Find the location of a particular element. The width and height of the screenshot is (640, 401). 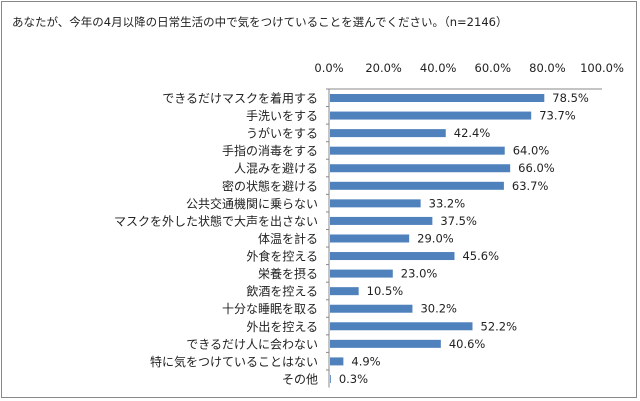

data-label: 42.4% is located at coordinates (472, 133).